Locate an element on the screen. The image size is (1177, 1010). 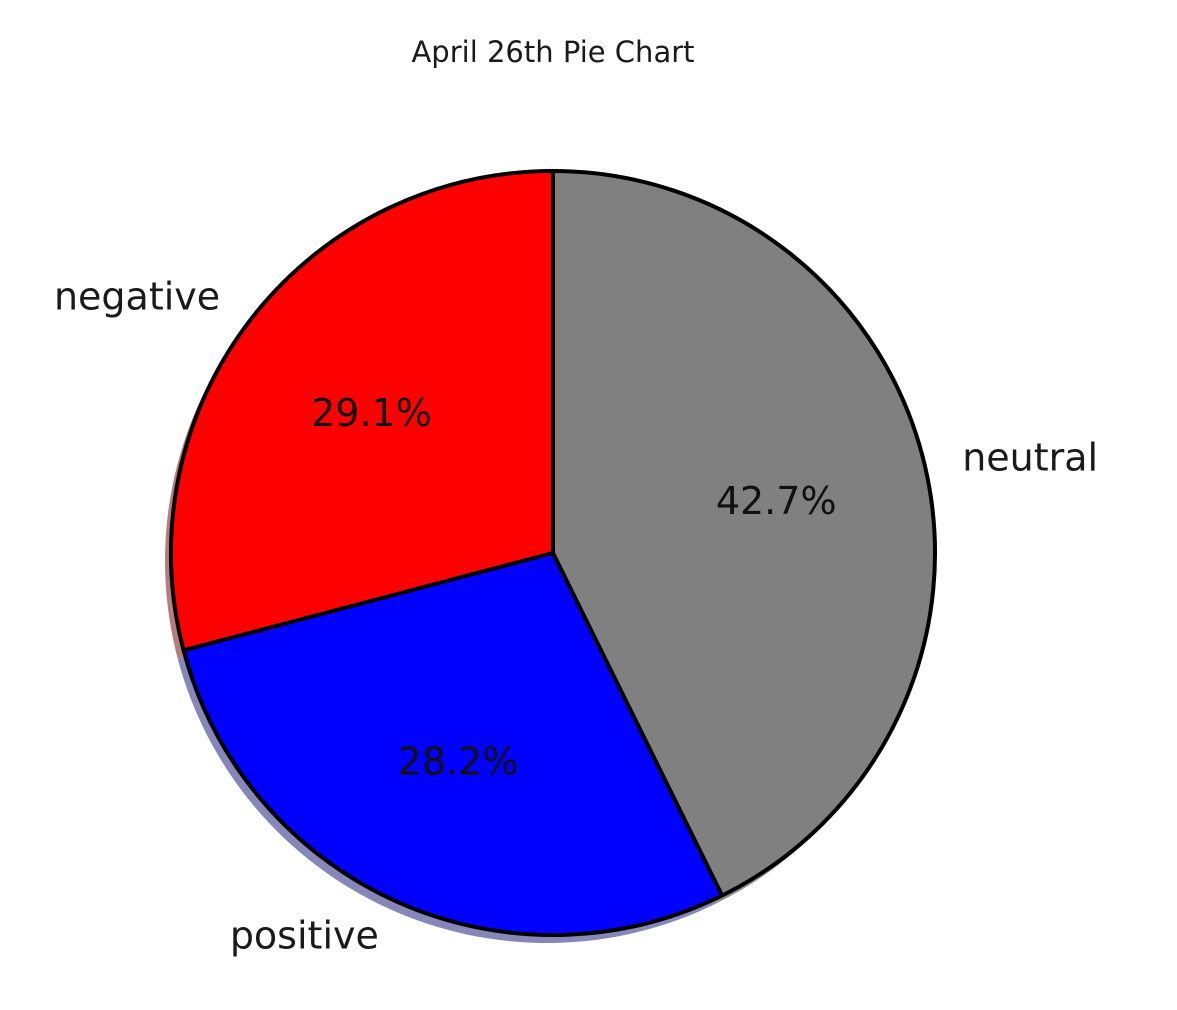
pct-label-neutral: 42.7% is located at coordinates (776, 501).